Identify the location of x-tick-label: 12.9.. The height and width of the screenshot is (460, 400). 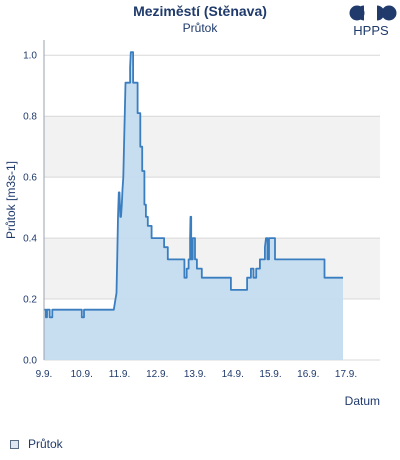
(157, 374).